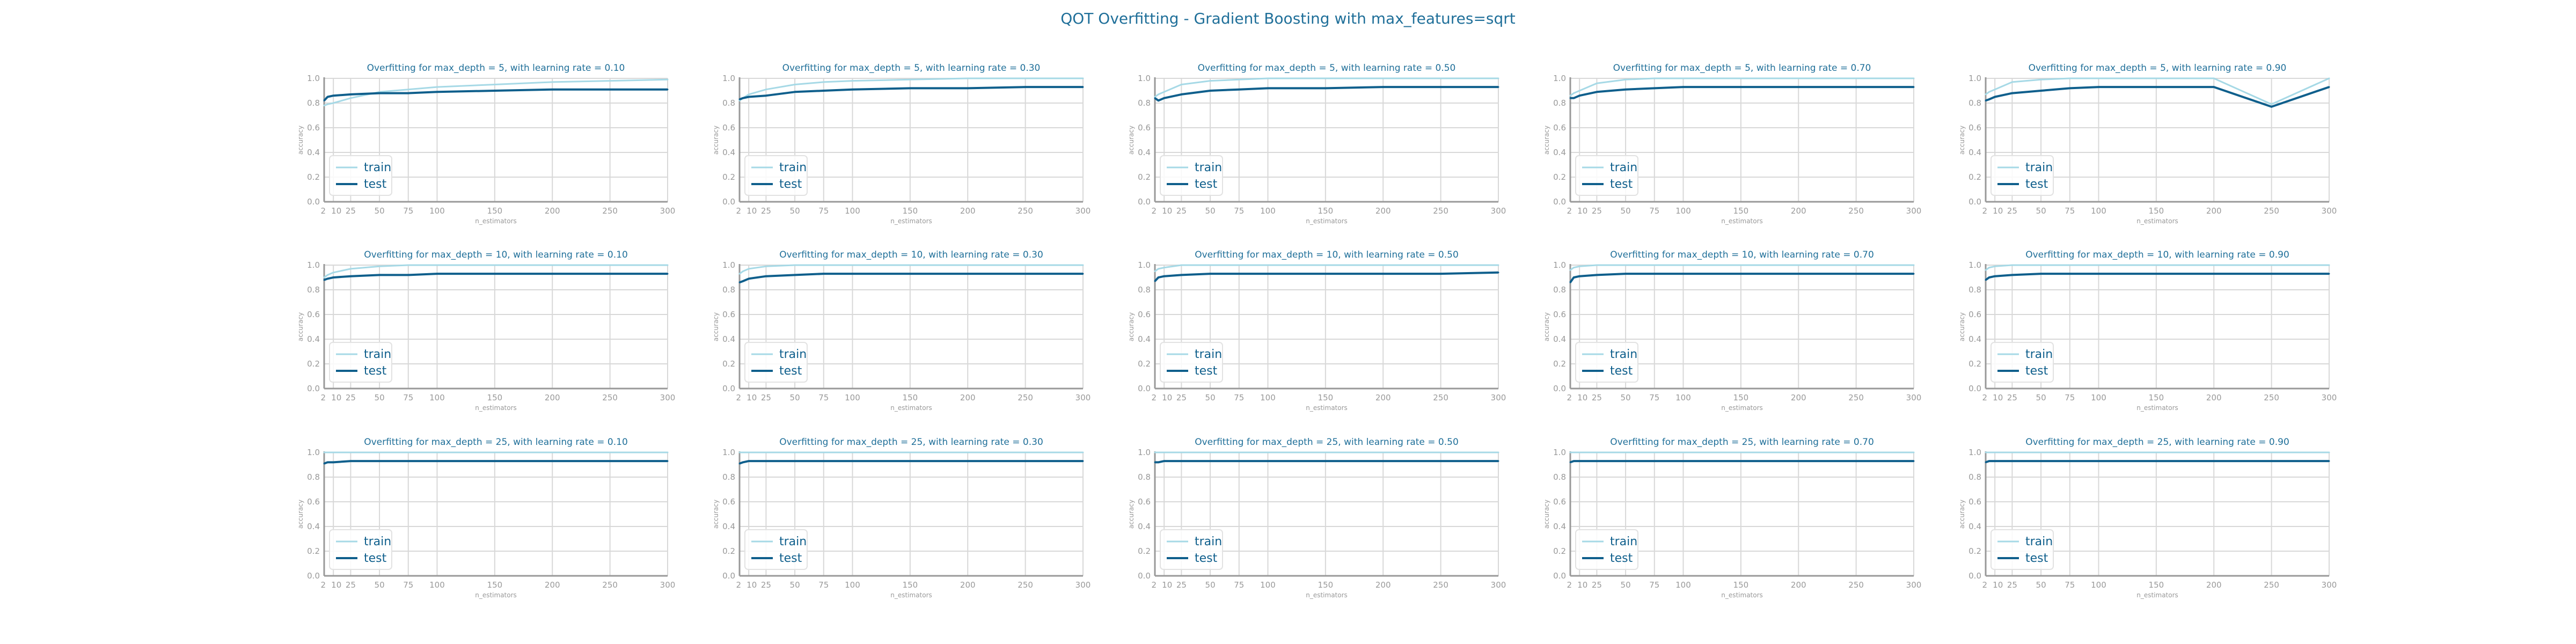 Image resolution: width=2576 pixels, height=644 pixels. Describe the element at coordinates (408, 585) in the screenshot. I see `x-tick-label: 75` at that location.